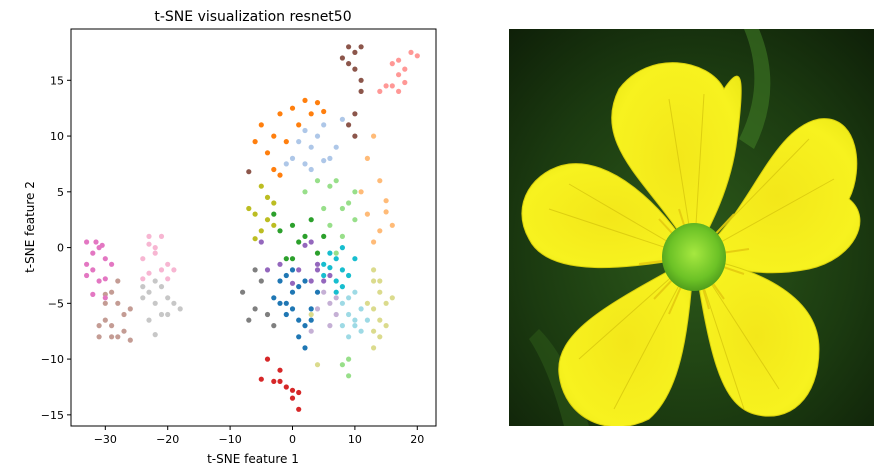 The width and height of the screenshot is (889, 472). I want to click on x-tick-label: −30, so click(105, 439).